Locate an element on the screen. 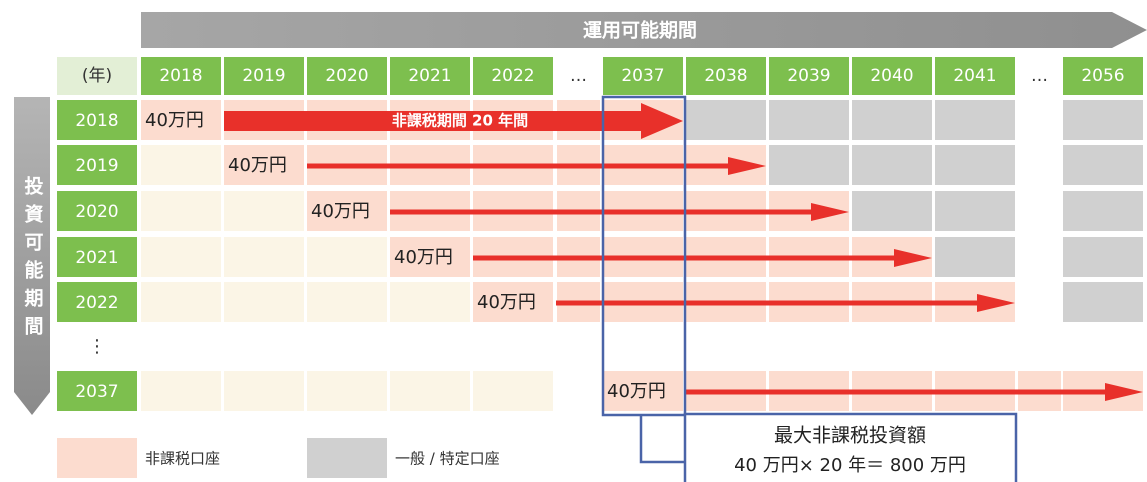  year-header: 2020 is located at coordinates (346, 76).